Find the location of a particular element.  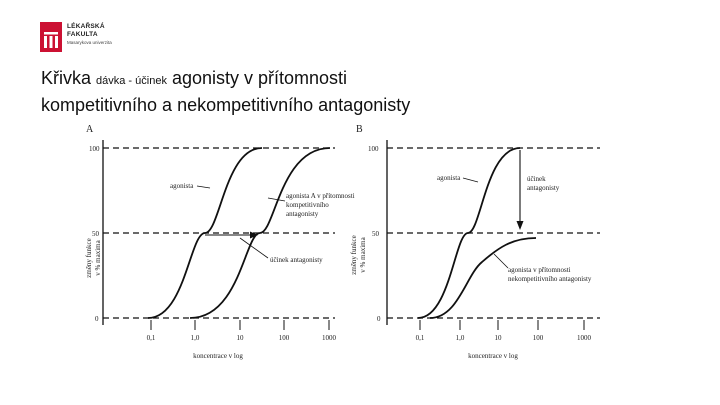

panel-b-effect-label-2: antagonisty is located at coordinates (543, 188).